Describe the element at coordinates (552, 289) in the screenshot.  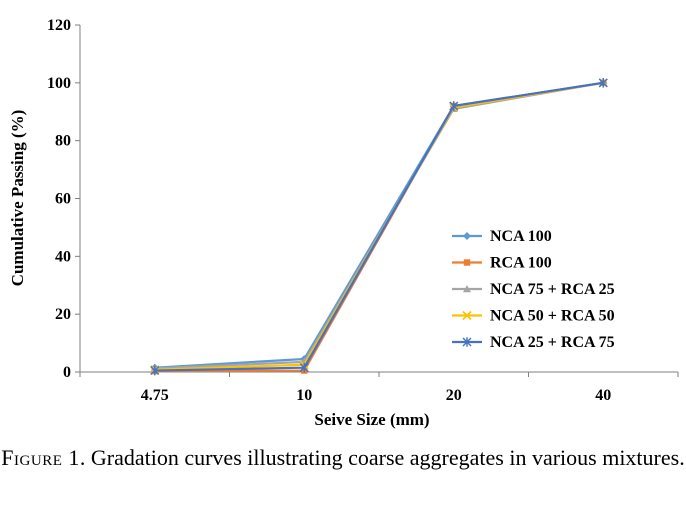
I see `legend-label: NCA 75 + RCA 25` at that location.